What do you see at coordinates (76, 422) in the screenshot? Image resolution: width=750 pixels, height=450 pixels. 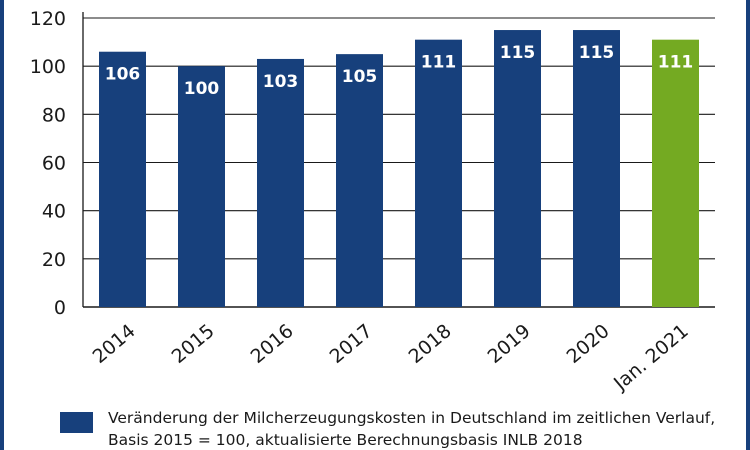 I see `legend-swatch` at bounding box center [76, 422].